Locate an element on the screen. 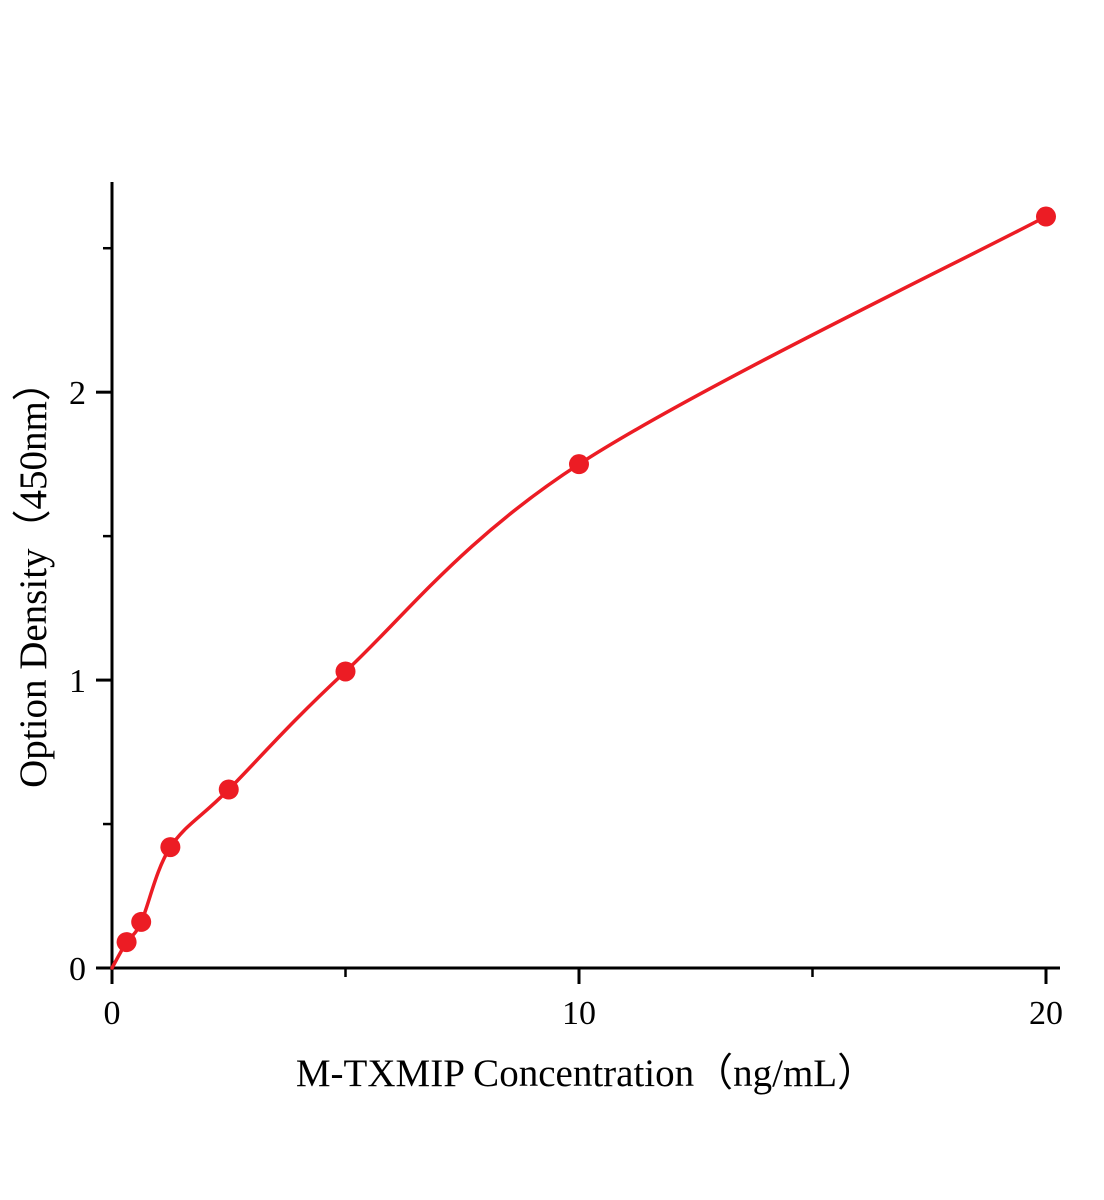 This screenshot has width=1104, height=1200. x-tick-label: 10 is located at coordinates (579, 1013).